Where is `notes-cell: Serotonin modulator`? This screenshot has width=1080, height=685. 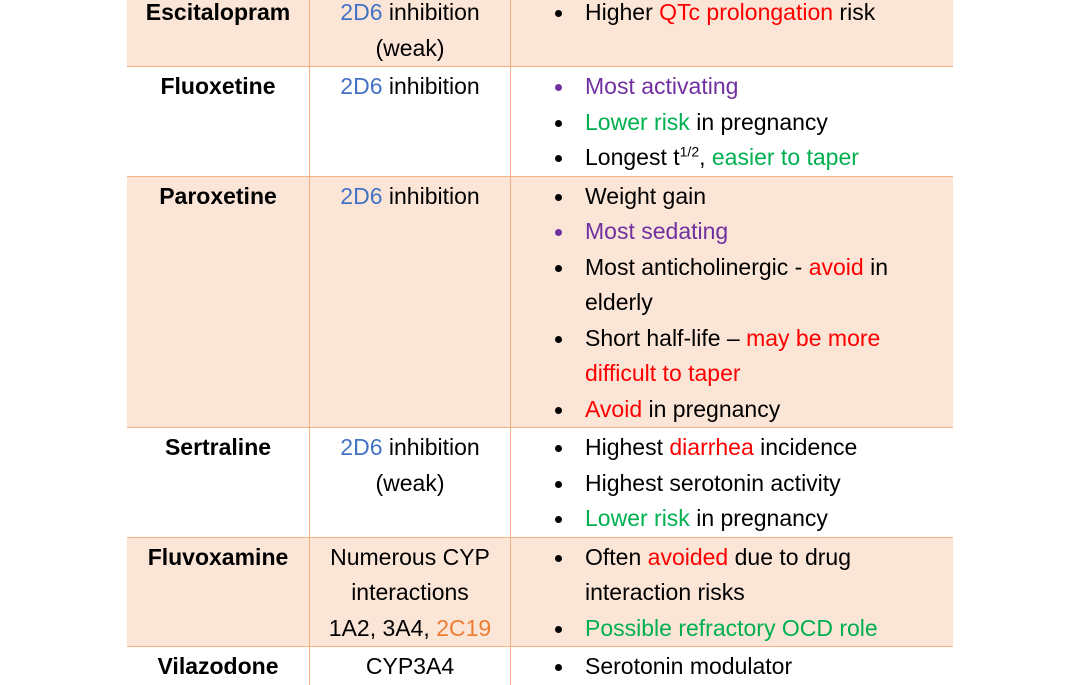 notes-cell: Serotonin modulator is located at coordinates (731, 665).